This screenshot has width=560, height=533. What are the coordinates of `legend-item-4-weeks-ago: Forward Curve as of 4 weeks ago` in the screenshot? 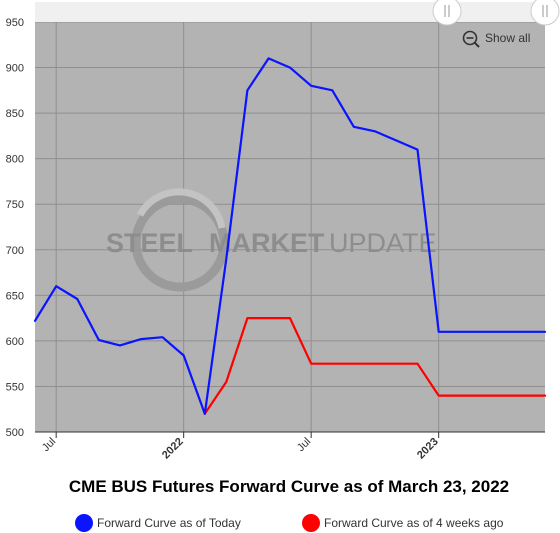 It's located at (403, 523).